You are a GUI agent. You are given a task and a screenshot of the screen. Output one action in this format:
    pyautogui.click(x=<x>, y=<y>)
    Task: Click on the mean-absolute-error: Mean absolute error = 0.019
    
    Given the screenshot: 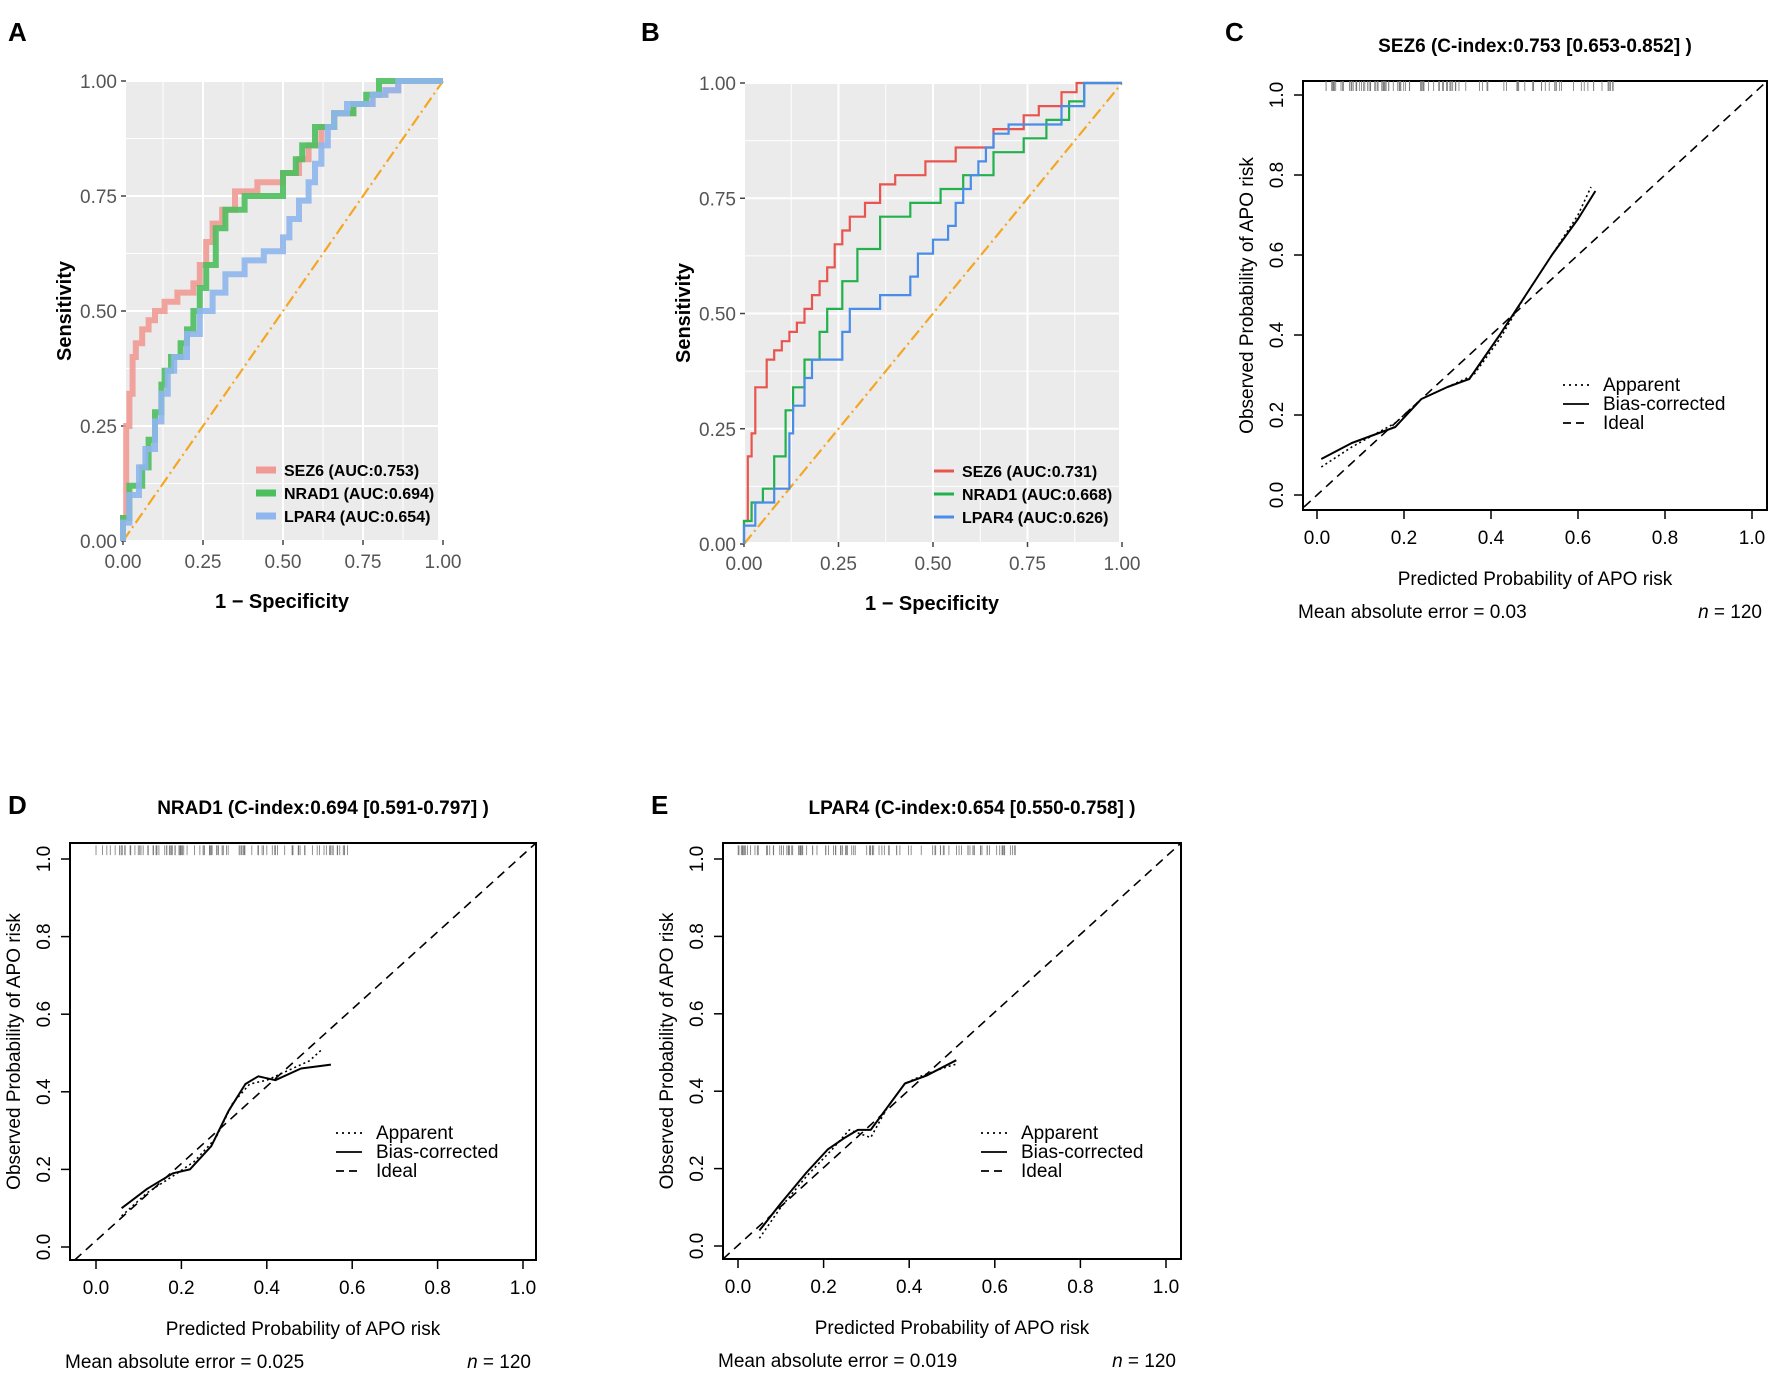 What is the action you would take?
    pyautogui.click(x=837, y=1361)
    